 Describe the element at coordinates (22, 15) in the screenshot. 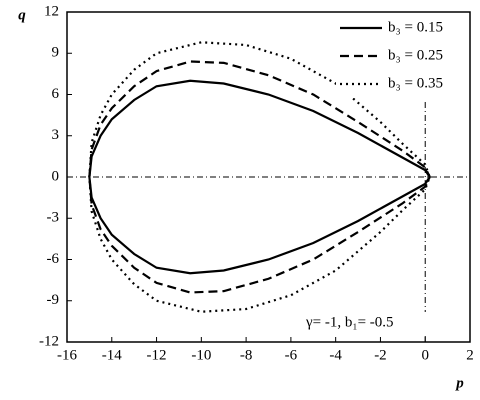

I see `y-axis-label: q` at that location.